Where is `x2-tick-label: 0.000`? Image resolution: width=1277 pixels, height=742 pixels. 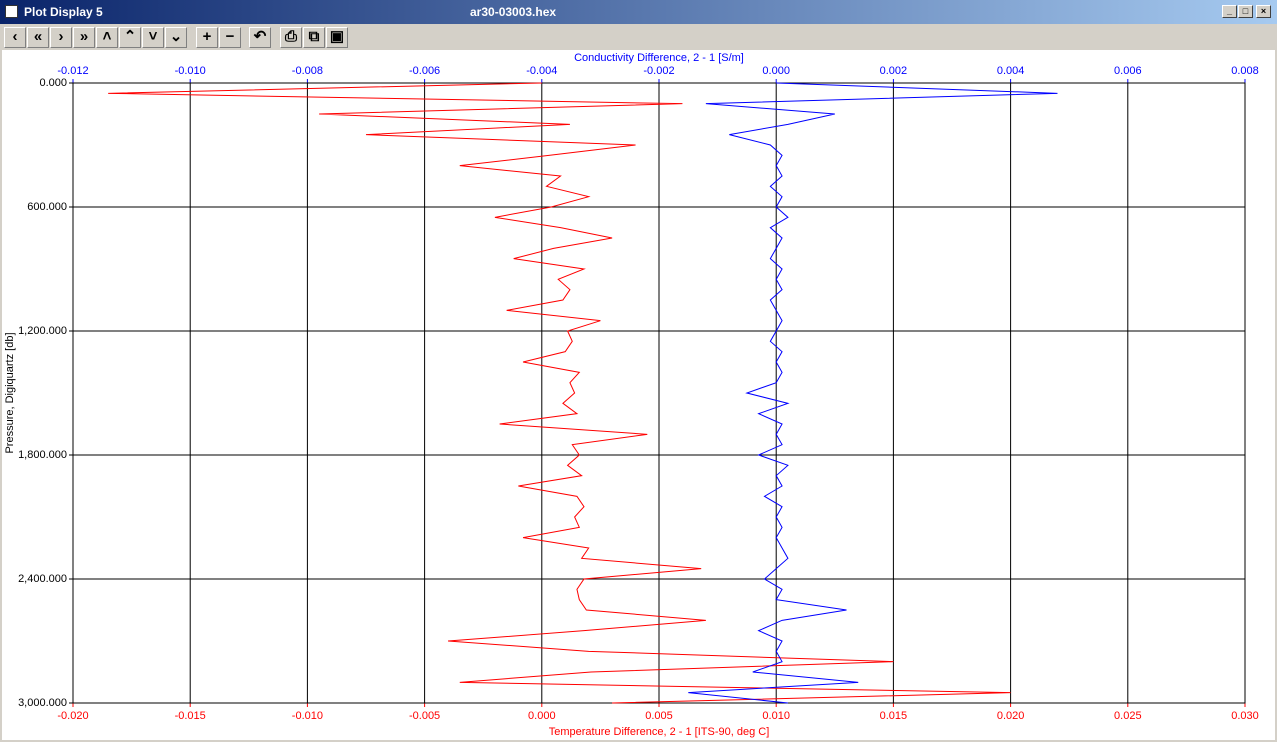
x2-tick-label: 0.000 is located at coordinates (776, 71).